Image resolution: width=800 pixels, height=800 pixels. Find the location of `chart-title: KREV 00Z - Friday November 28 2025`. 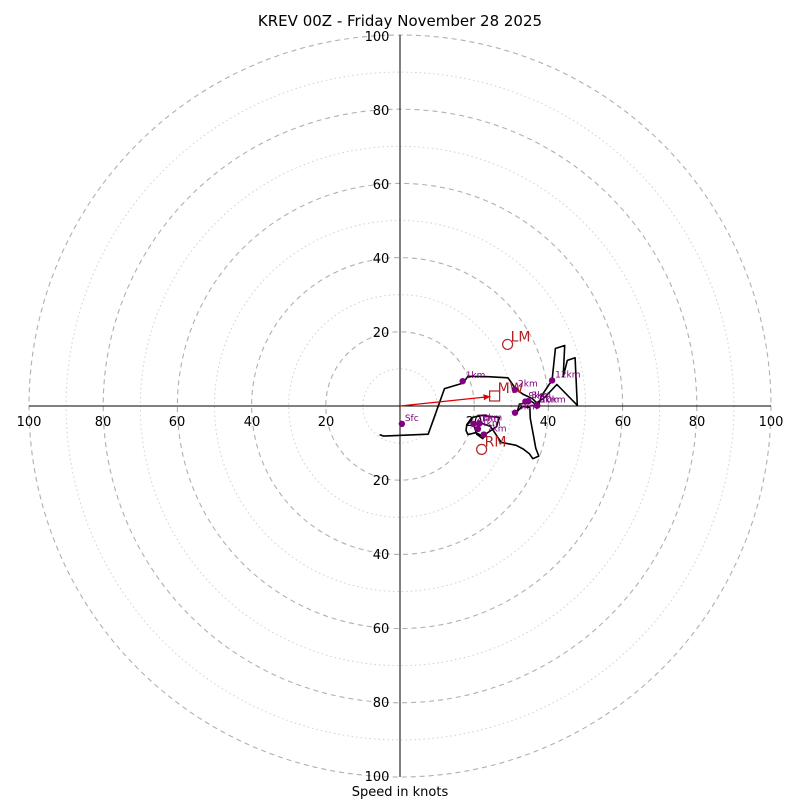

chart-title: KREV 00Z - Friday November 28 2025 is located at coordinates (400, 21).